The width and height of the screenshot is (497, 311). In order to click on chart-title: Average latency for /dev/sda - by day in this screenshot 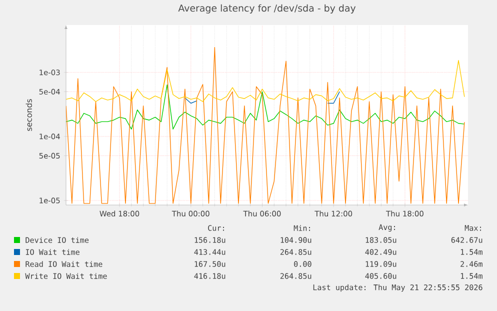, I will do `click(267, 9)`.